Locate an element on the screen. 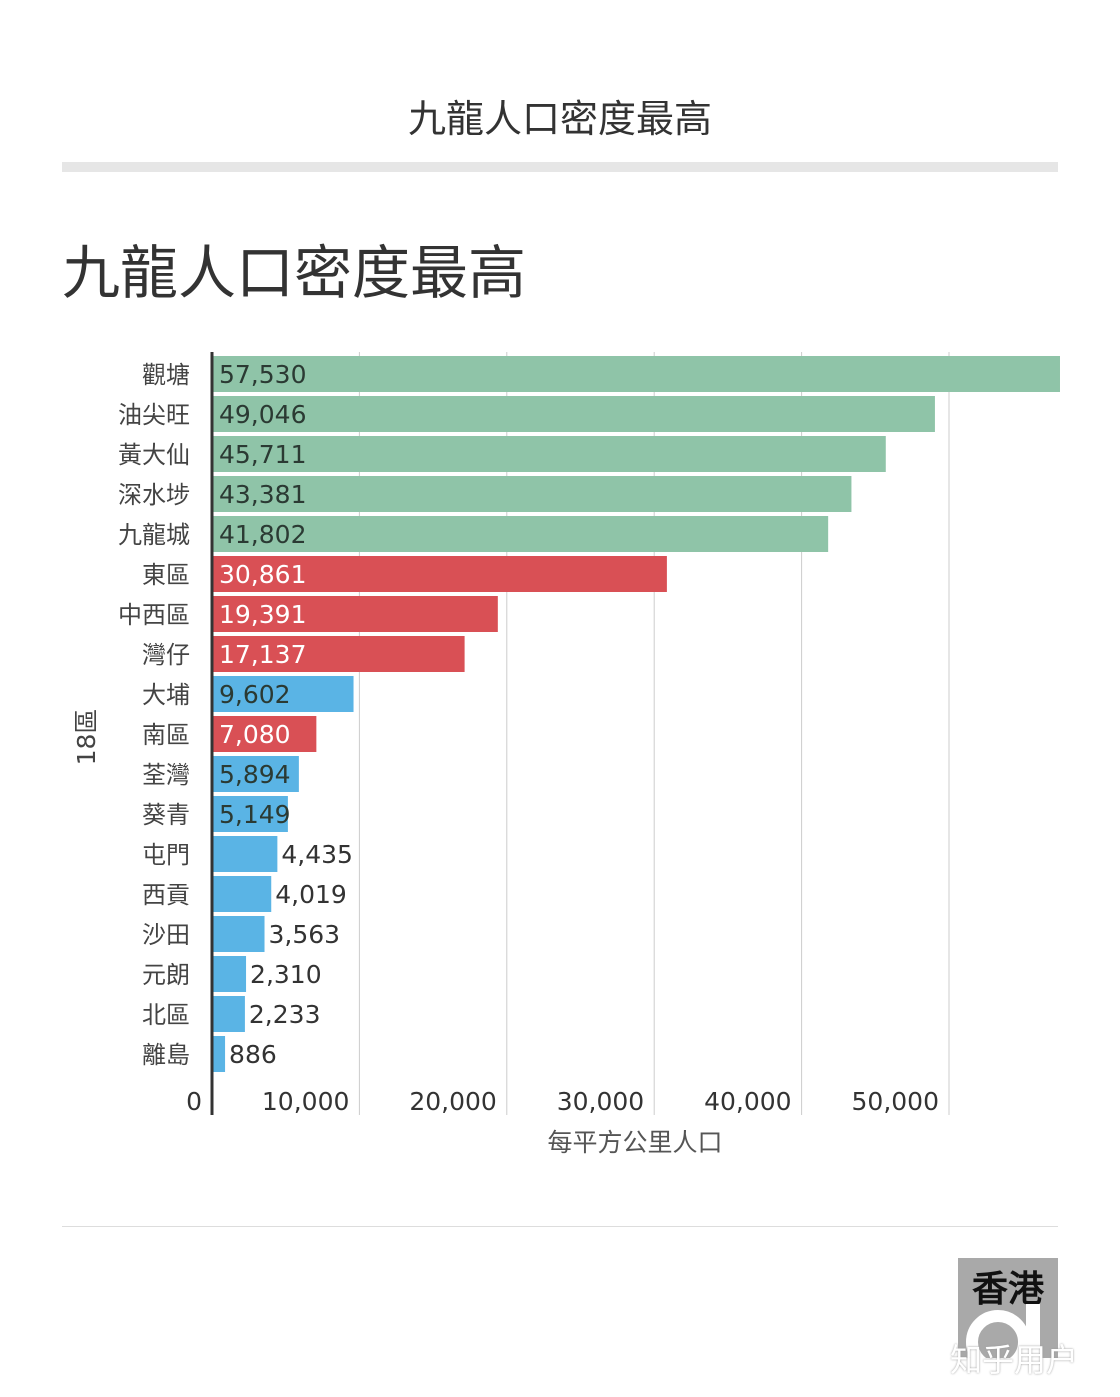 This screenshot has height=1397, width=1120. data-label: 30,861 is located at coordinates (262, 574).